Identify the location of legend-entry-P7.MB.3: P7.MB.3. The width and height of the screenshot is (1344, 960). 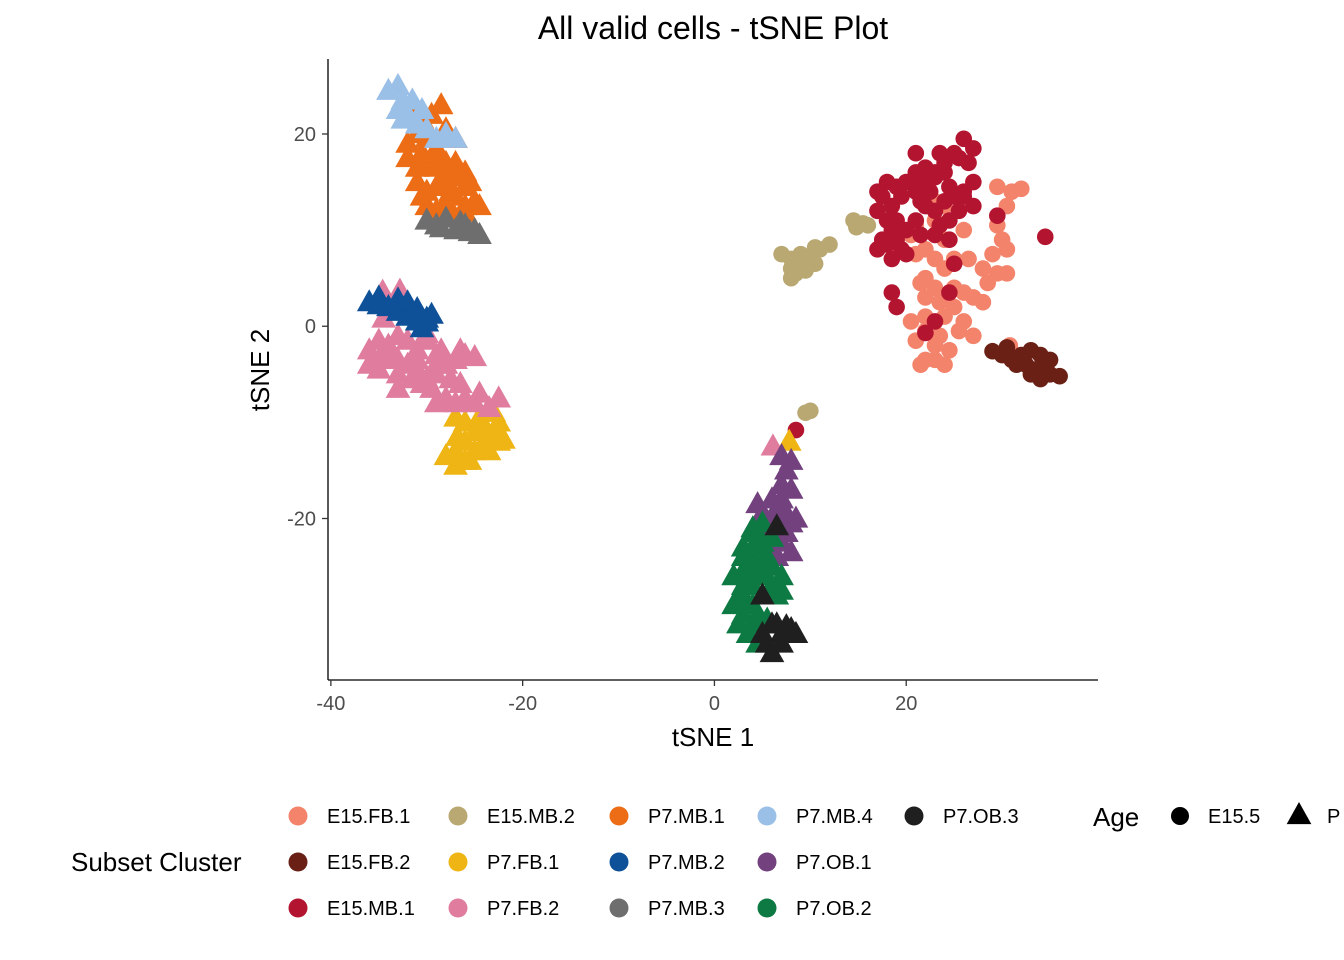
(667, 909).